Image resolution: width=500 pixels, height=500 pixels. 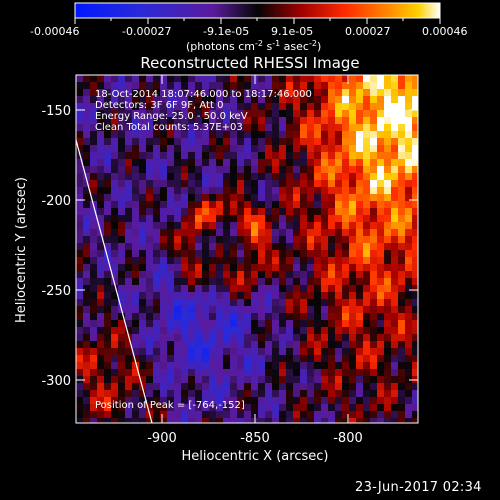 I want to click on colorbar-tick-label: -0.00027, so click(x=146, y=31).